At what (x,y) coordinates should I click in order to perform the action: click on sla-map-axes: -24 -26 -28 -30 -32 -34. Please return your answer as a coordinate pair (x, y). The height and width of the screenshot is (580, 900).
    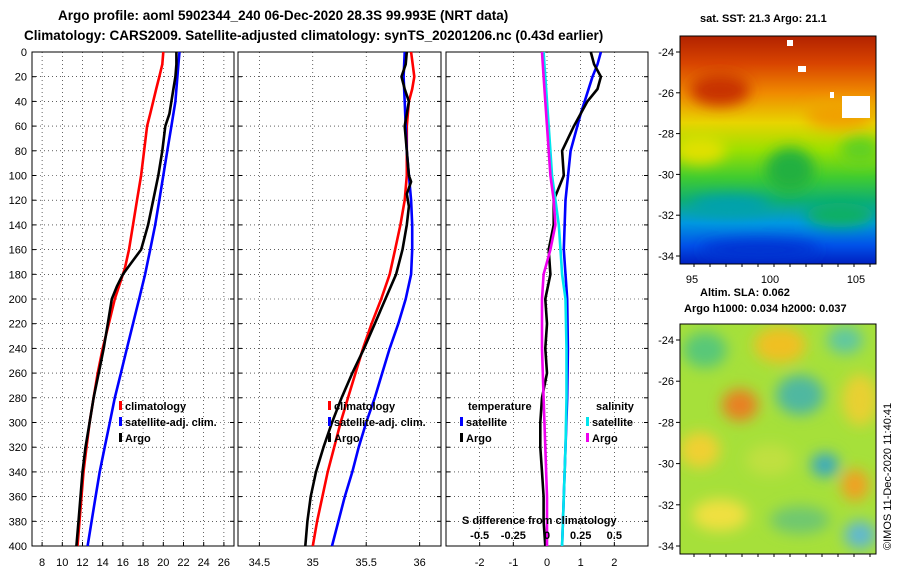
    Looking at the image, I should click on (764, 446).